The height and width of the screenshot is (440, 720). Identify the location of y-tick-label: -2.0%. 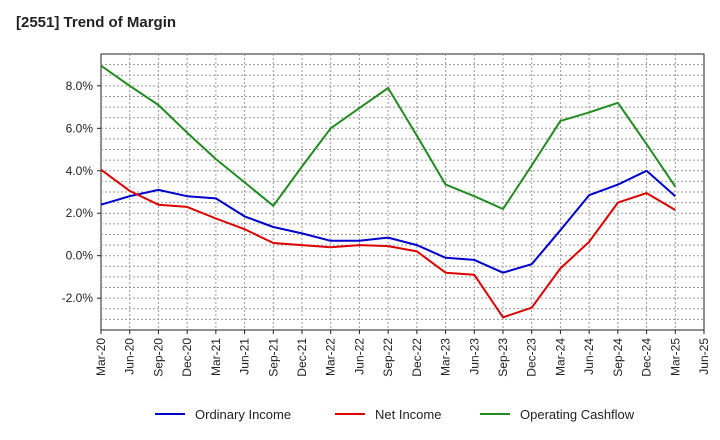
(78, 298).